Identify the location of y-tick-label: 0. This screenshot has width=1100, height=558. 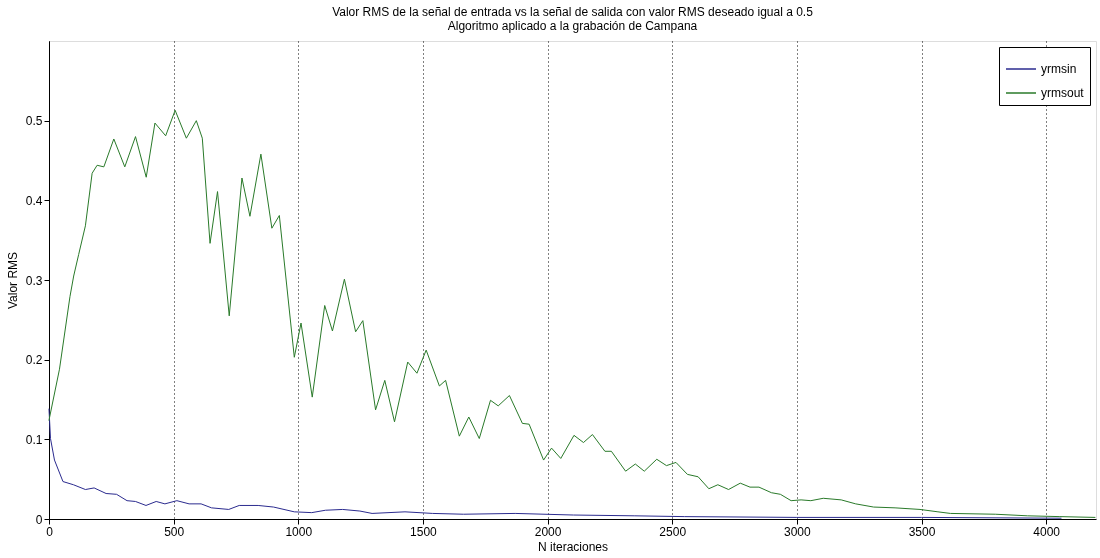
(39, 519).